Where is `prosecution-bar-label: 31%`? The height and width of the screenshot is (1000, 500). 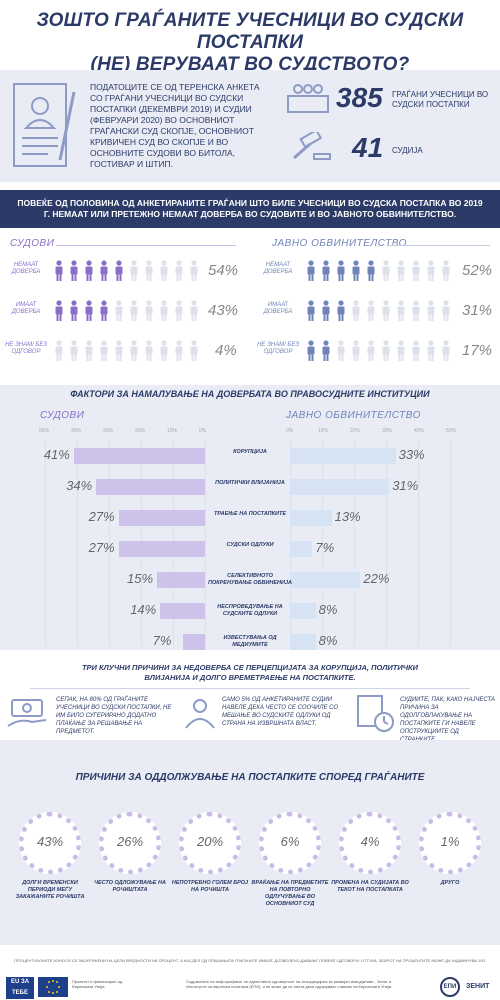 prosecution-bar-label: 31% is located at coordinates (405, 485).